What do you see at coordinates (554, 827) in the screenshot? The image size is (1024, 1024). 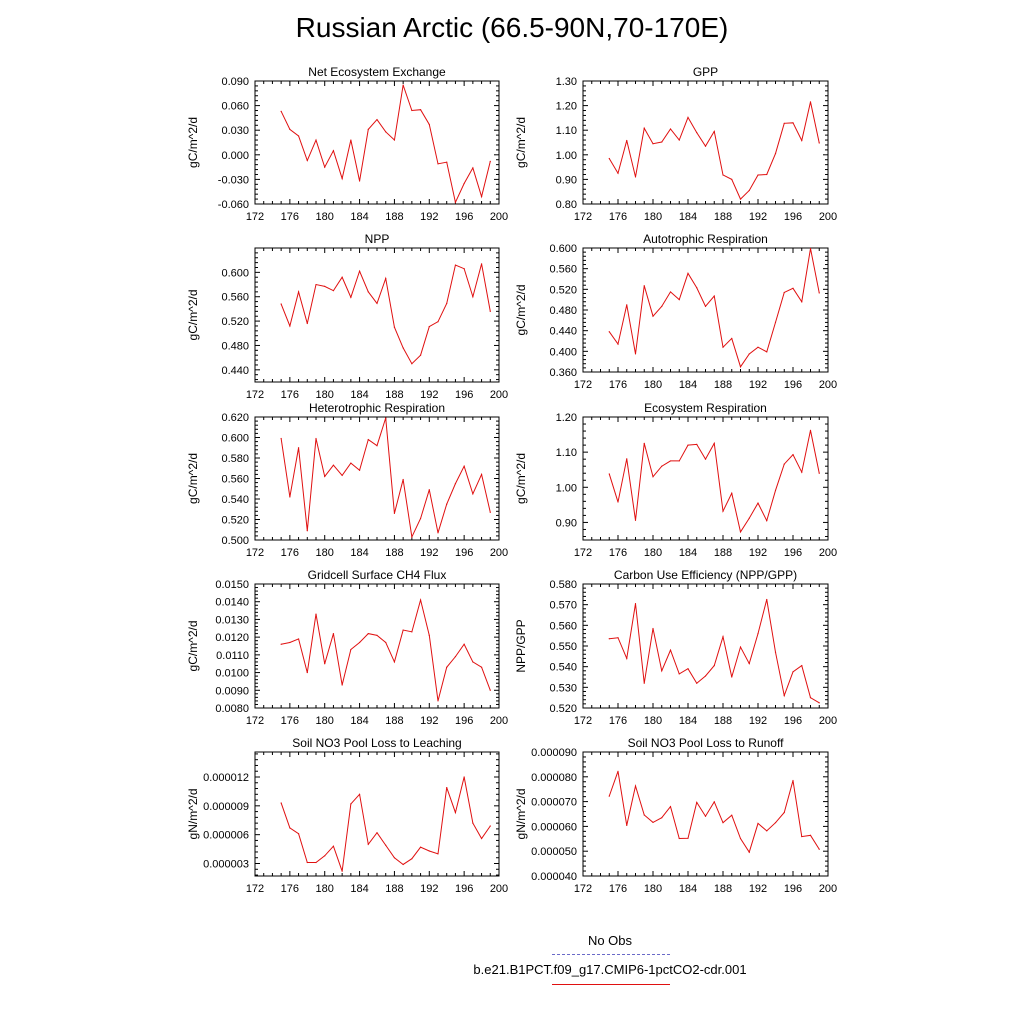 I see `panel-10-ytick-label: 0.000060` at bounding box center [554, 827].